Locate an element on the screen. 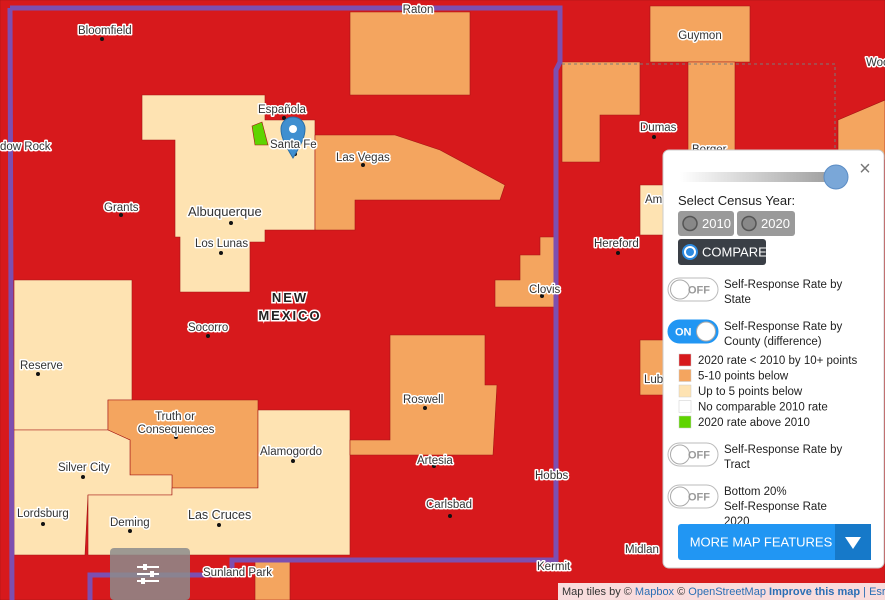  text: Socorro is located at coordinates (208, 328).